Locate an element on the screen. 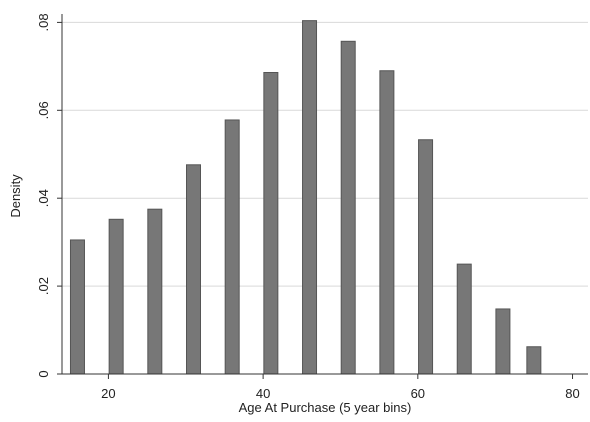 This screenshot has width=590, height=422. x-axis-title: Age At Purchase (5 year bins) is located at coordinates (325, 407).